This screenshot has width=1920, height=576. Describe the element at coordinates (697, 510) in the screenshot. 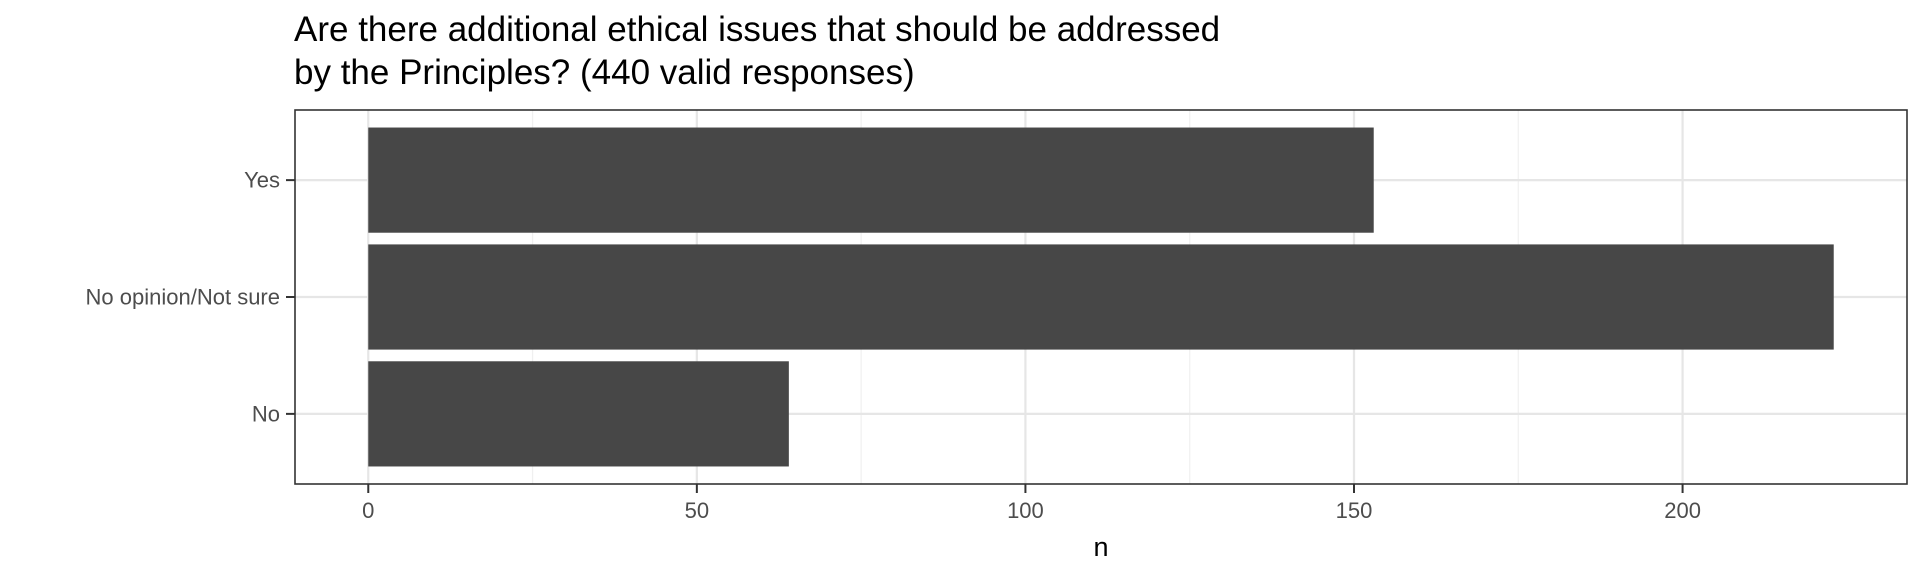

I see `x-tick-label: 50` at that location.